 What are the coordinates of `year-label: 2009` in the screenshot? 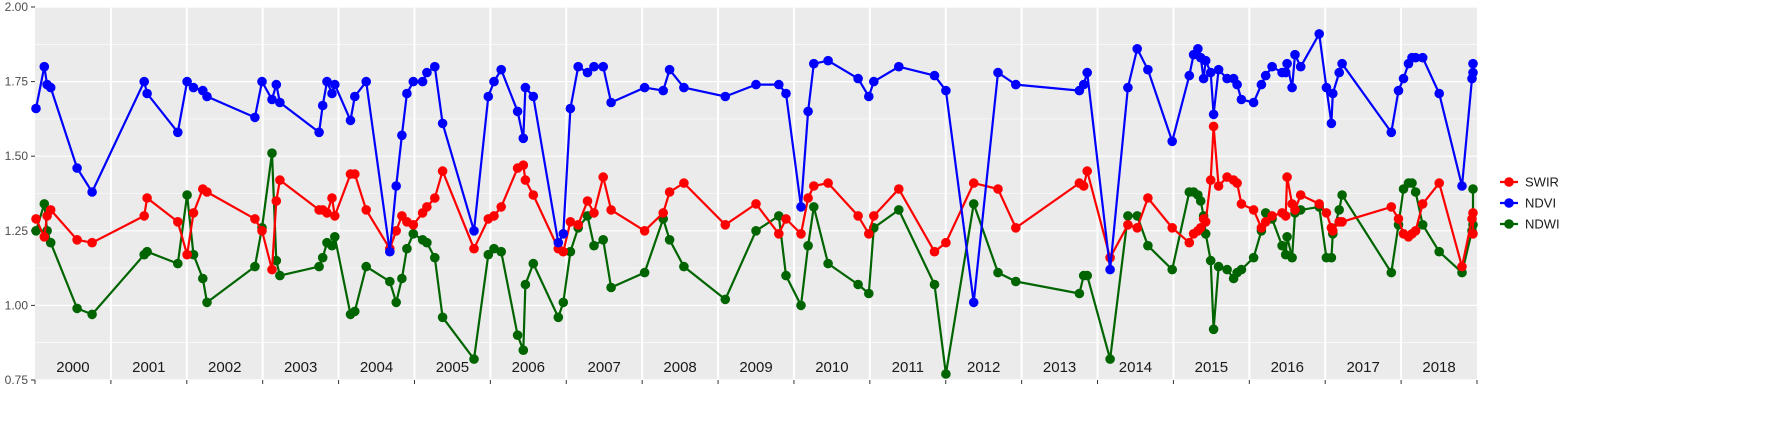 It's located at (755, 367).